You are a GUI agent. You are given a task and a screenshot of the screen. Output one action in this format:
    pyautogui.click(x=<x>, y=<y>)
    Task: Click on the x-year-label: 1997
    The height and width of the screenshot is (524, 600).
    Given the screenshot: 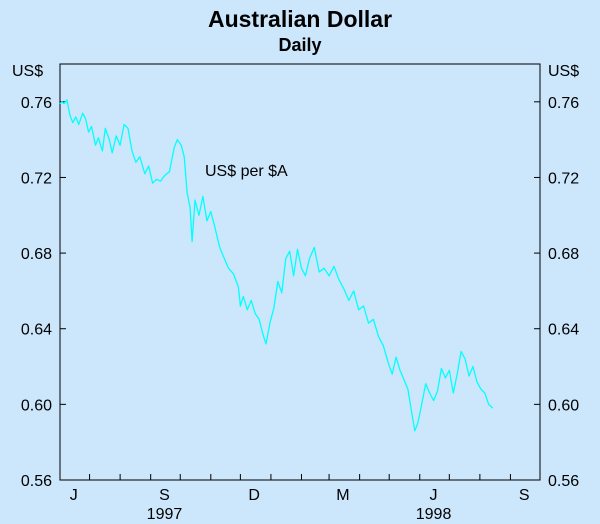 What is the action you would take?
    pyautogui.click(x=165, y=514)
    